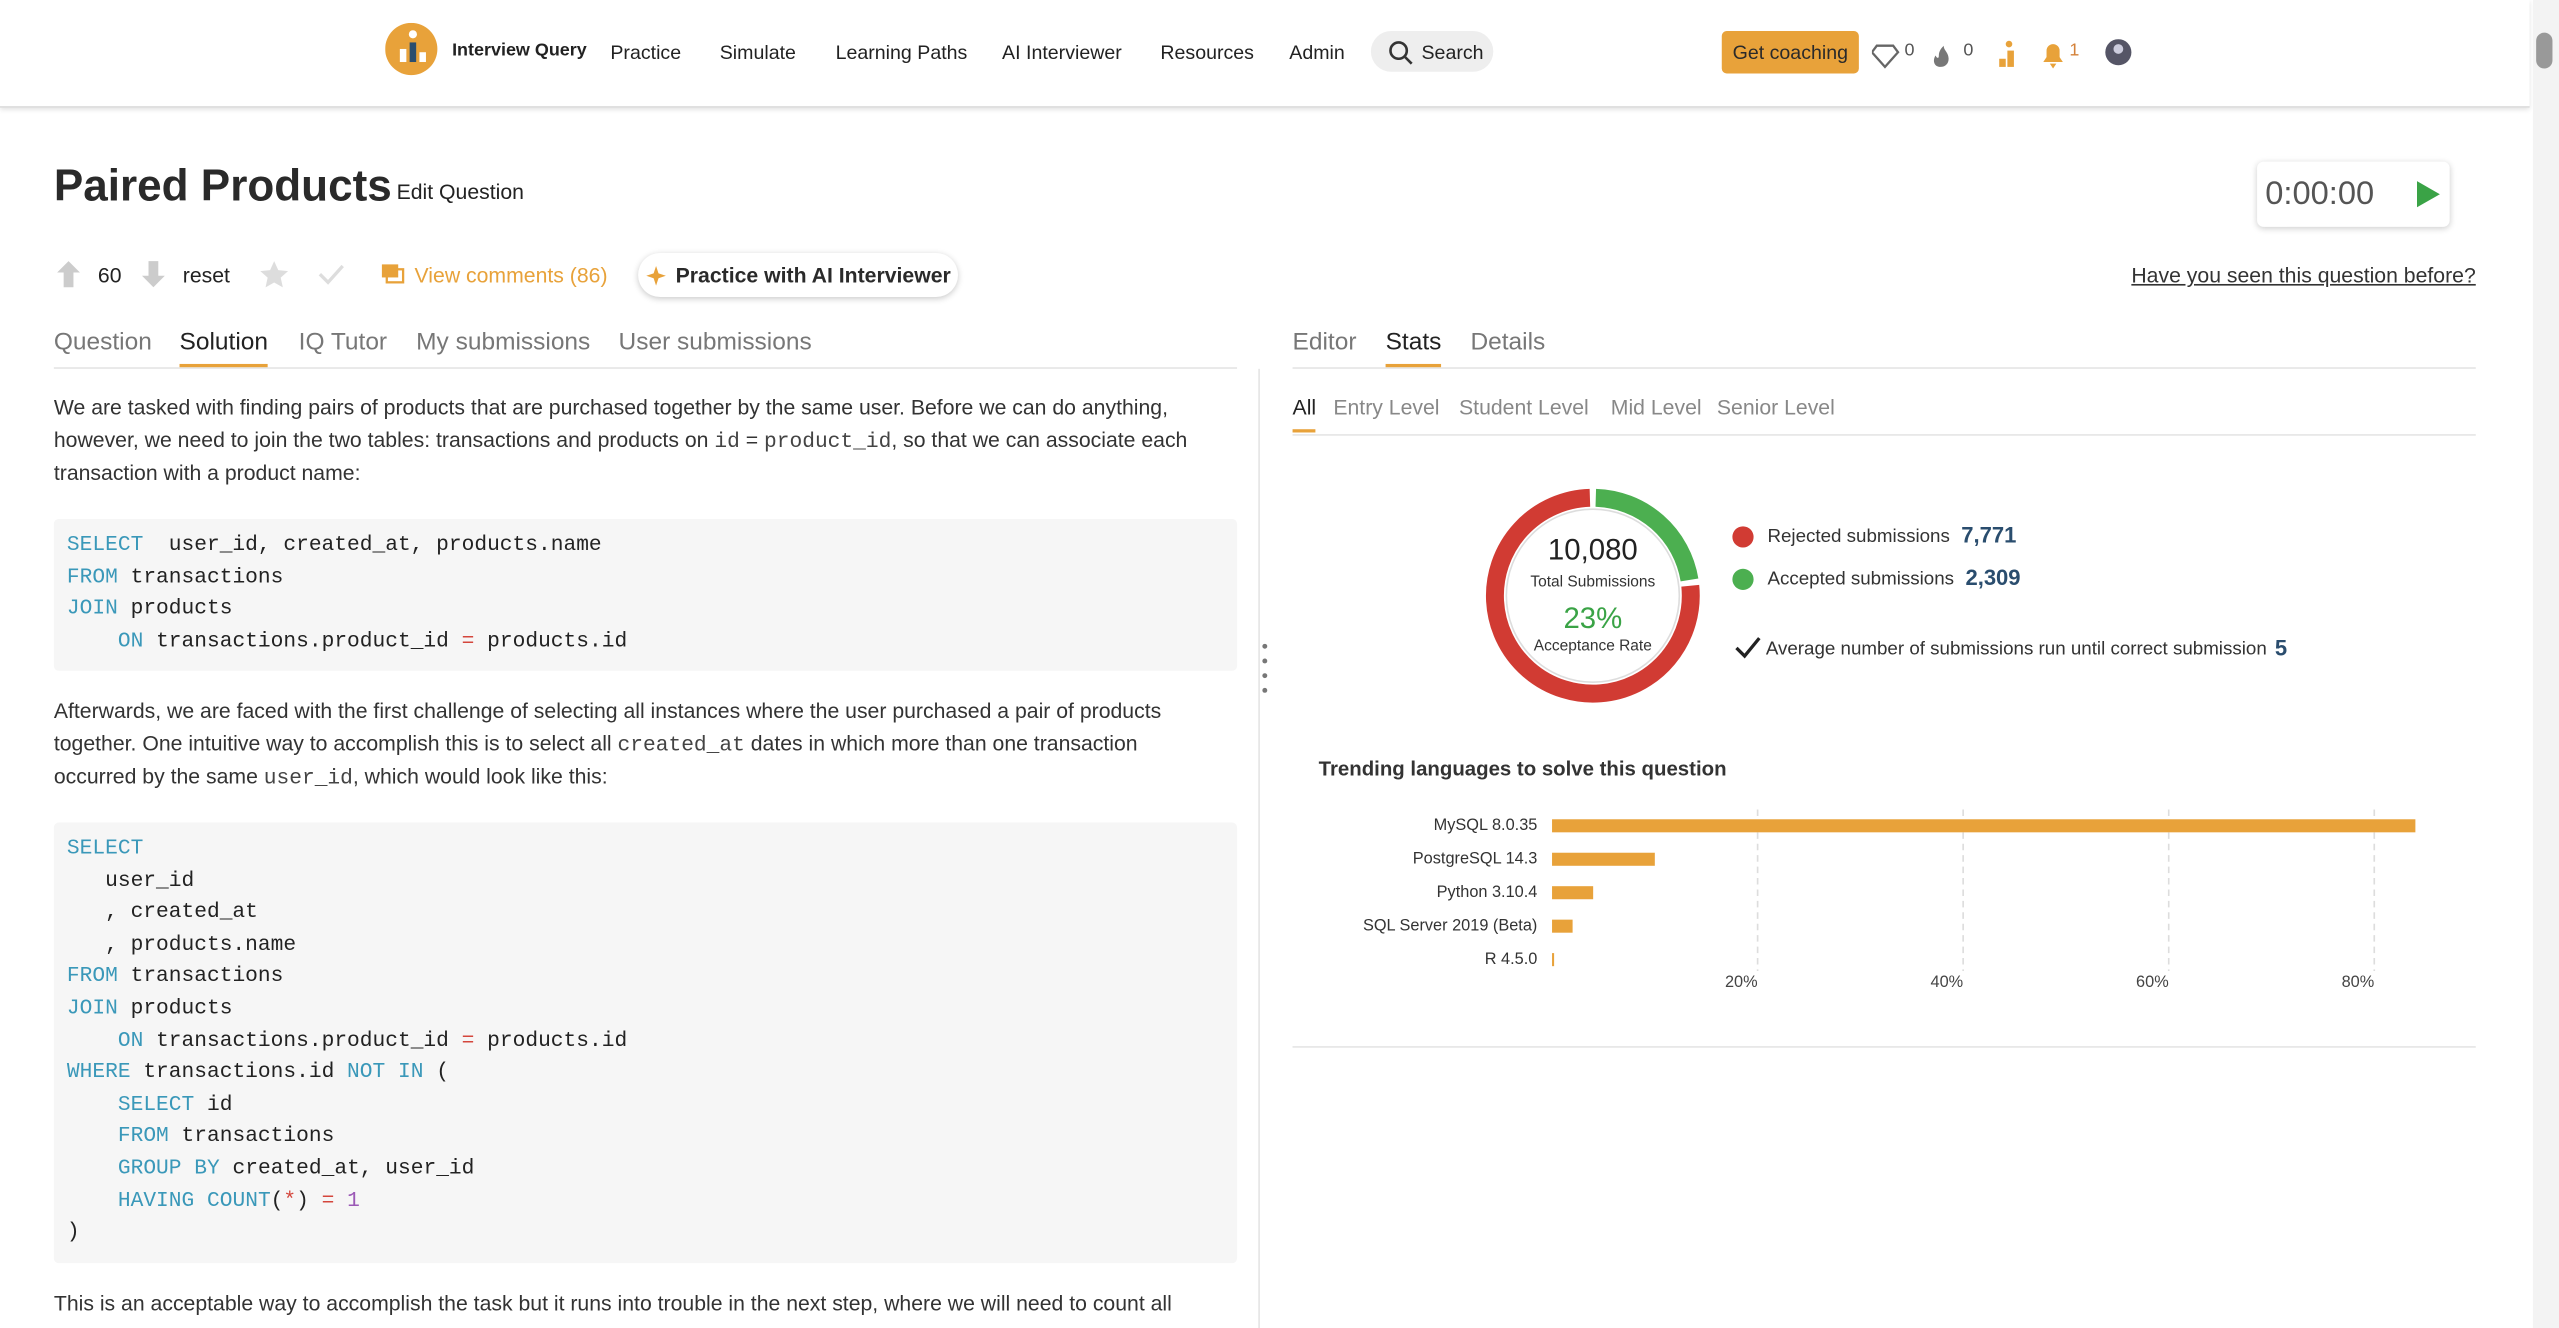 This screenshot has height=1328, width=2559. I want to click on x-tick-label: 40%, so click(1947, 982).